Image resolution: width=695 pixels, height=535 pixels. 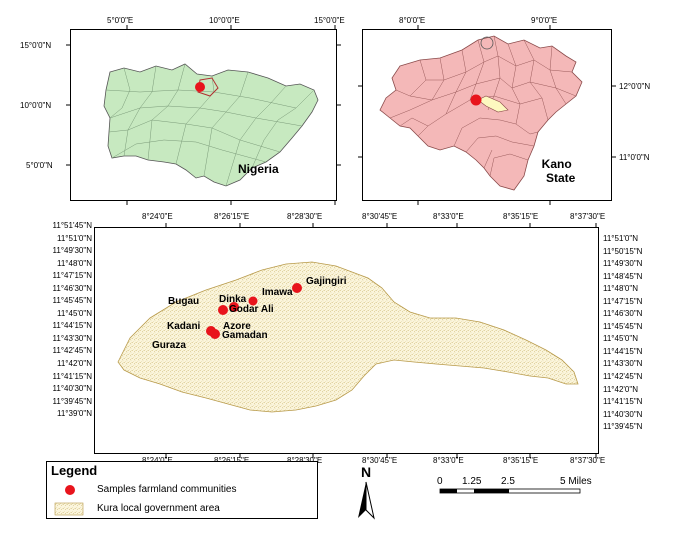 What do you see at coordinates (329, 20) in the screenshot?
I see `nigeria-top-tick-15e: 15°0'0"E` at bounding box center [329, 20].